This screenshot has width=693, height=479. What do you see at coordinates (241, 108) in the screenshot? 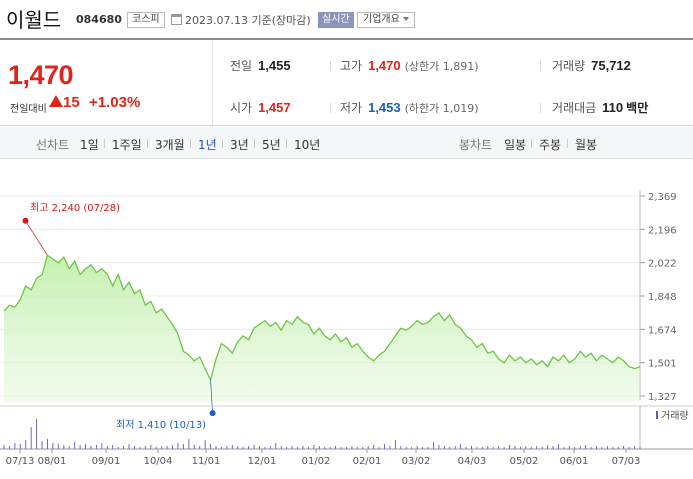
I see `open-label: 시가` at bounding box center [241, 108].